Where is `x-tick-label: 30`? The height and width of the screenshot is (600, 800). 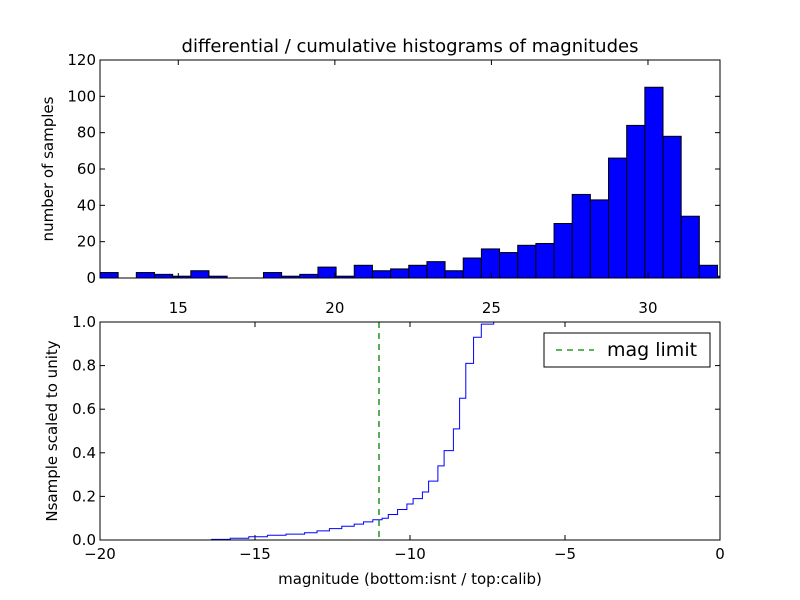
x-tick-label: 30 is located at coordinates (647, 308).